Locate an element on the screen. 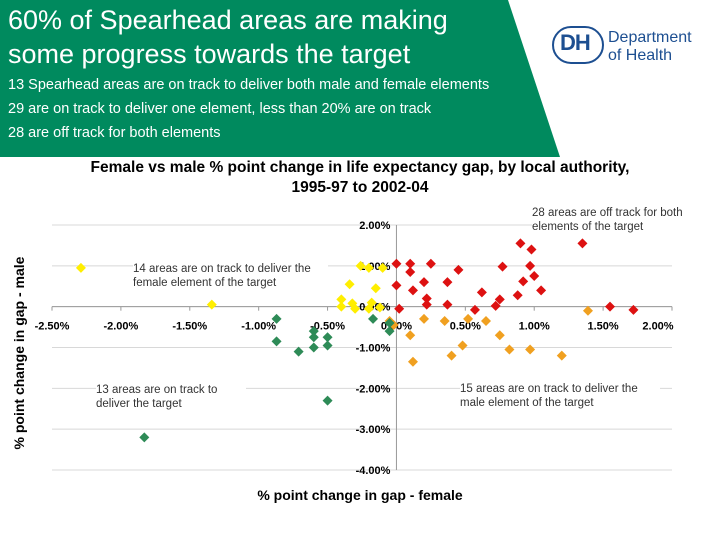 The width and height of the screenshot is (720, 540). x-tick-label: -0.50% is located at coordinates (327, 327).